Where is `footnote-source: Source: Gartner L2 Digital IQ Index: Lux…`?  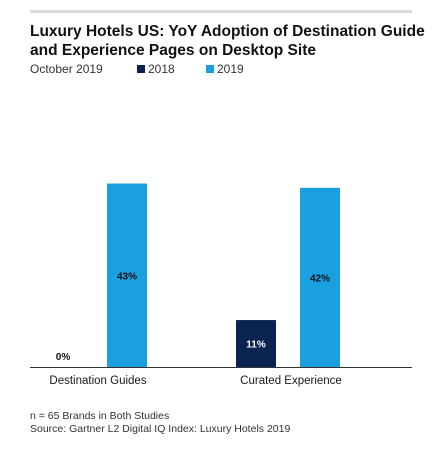
footnote-source: Source: Gartner L2 Digital IQ Index: Lux… is located at coordinates (160, 429).